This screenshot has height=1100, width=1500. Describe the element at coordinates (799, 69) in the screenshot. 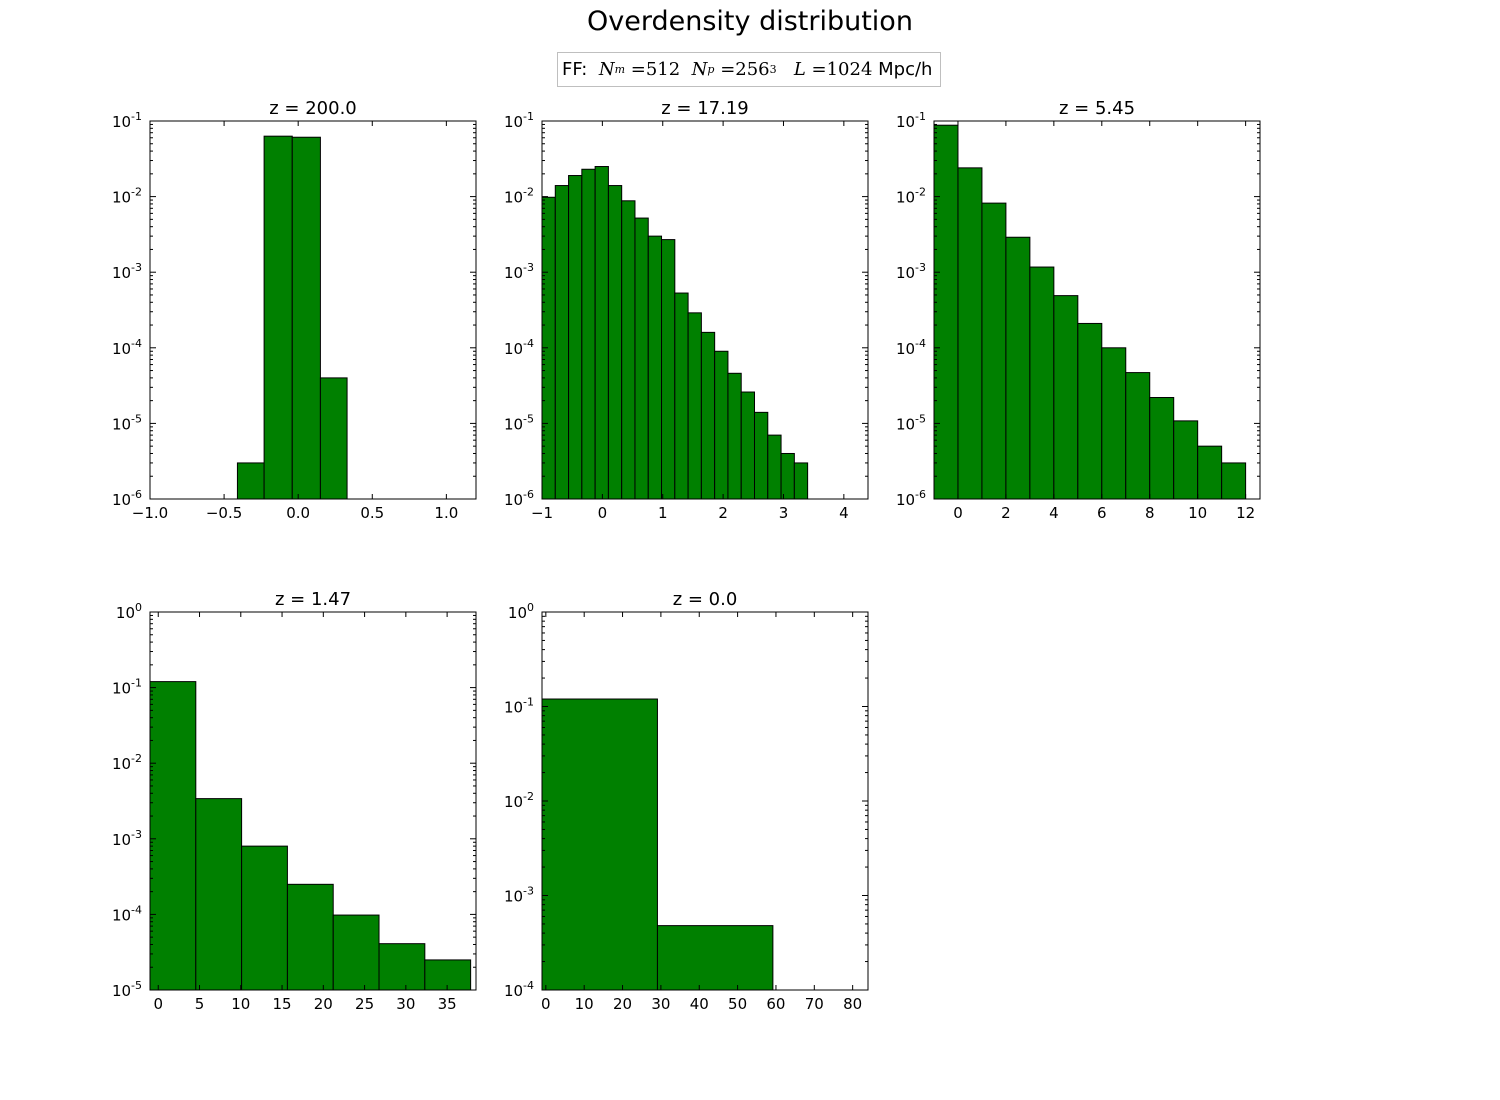

I see `legend-l-symbol: L` at that location.